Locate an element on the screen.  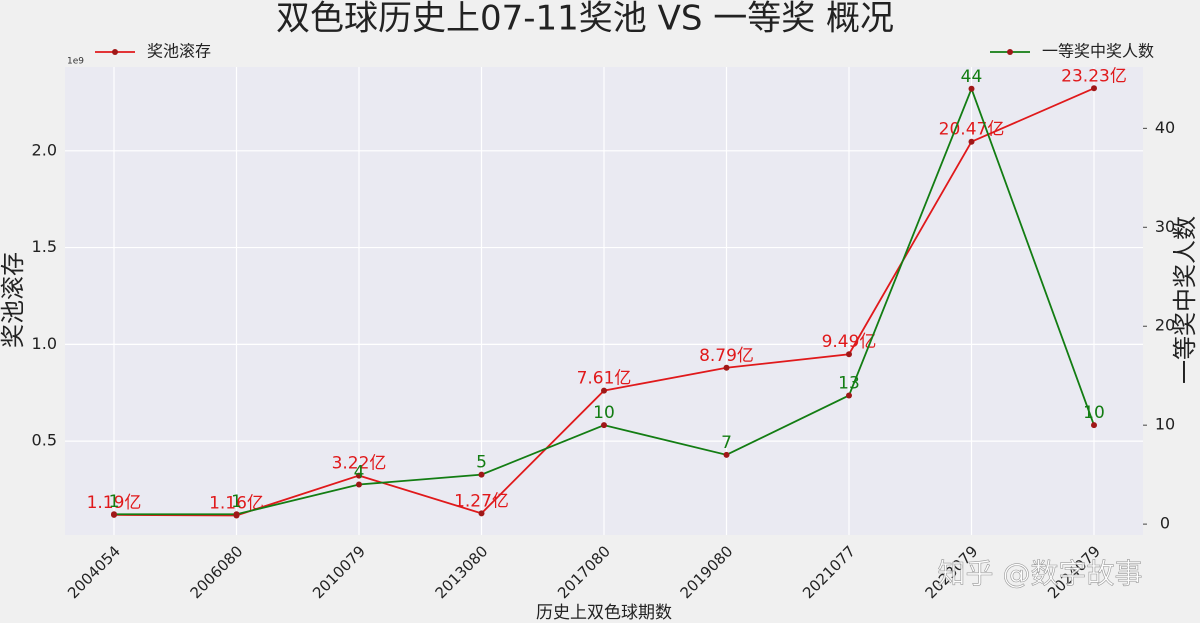
data-label: 9.49亿 is located at coordinates (849, 342).